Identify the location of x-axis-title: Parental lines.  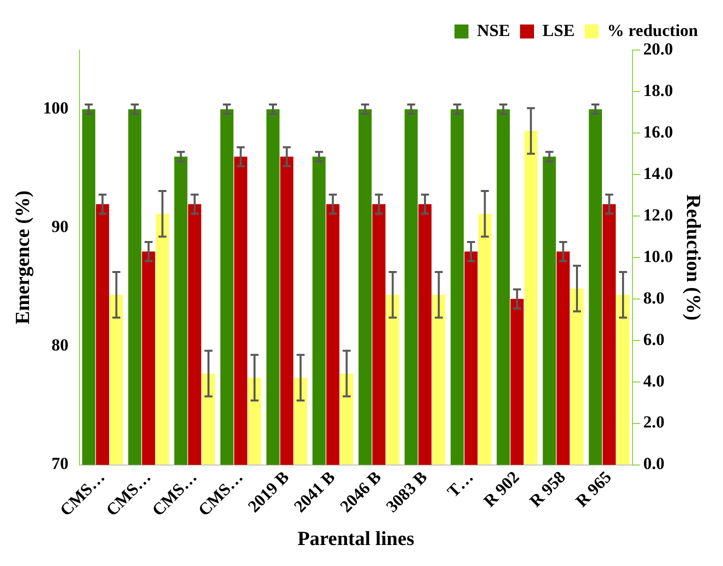
(356, 539).